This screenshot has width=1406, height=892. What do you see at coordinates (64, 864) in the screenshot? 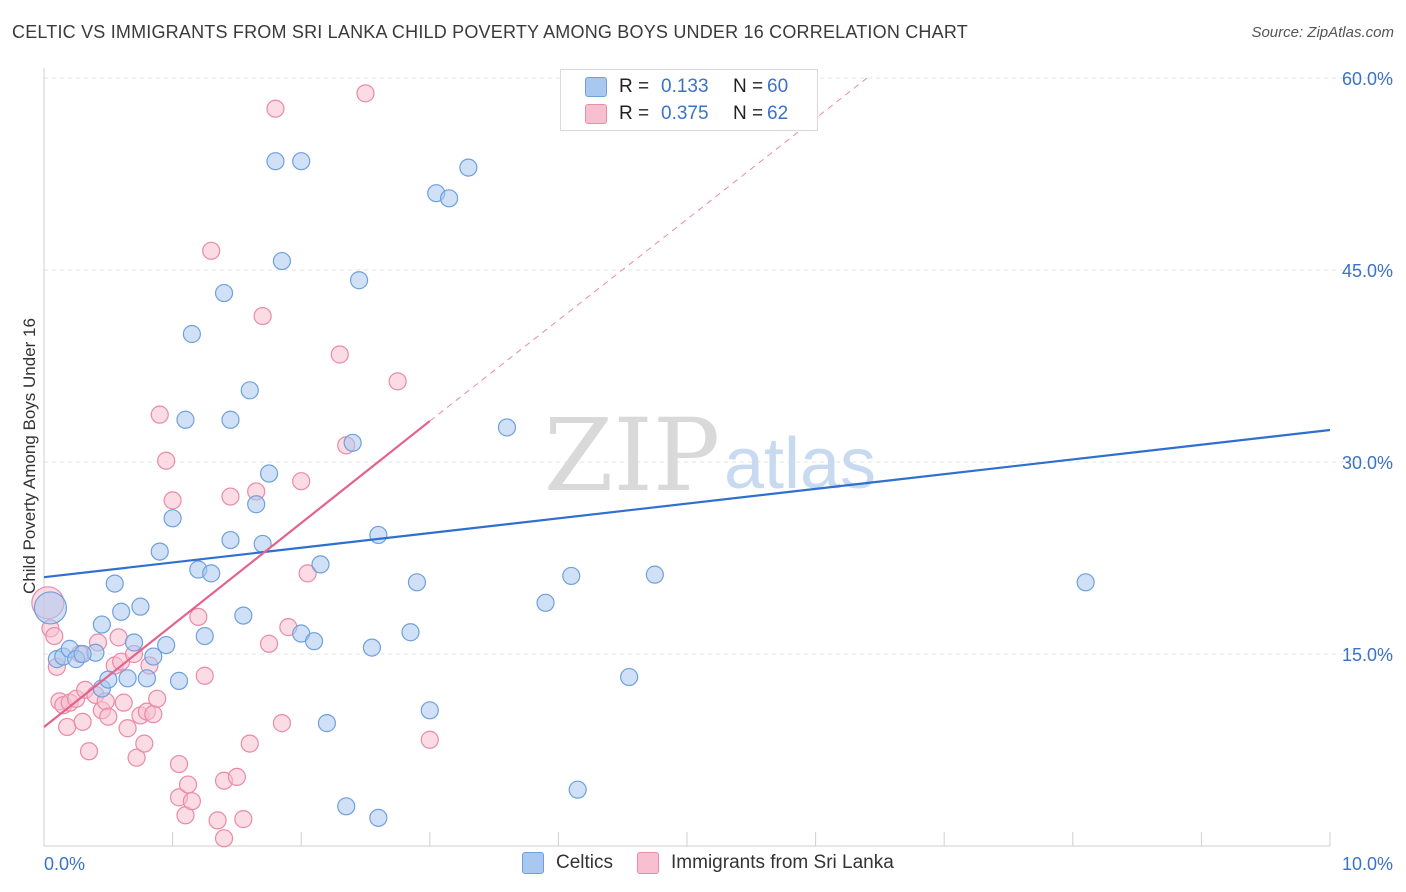
I see `x-tick-label: 0.0%` at bounding box center [64, 864].